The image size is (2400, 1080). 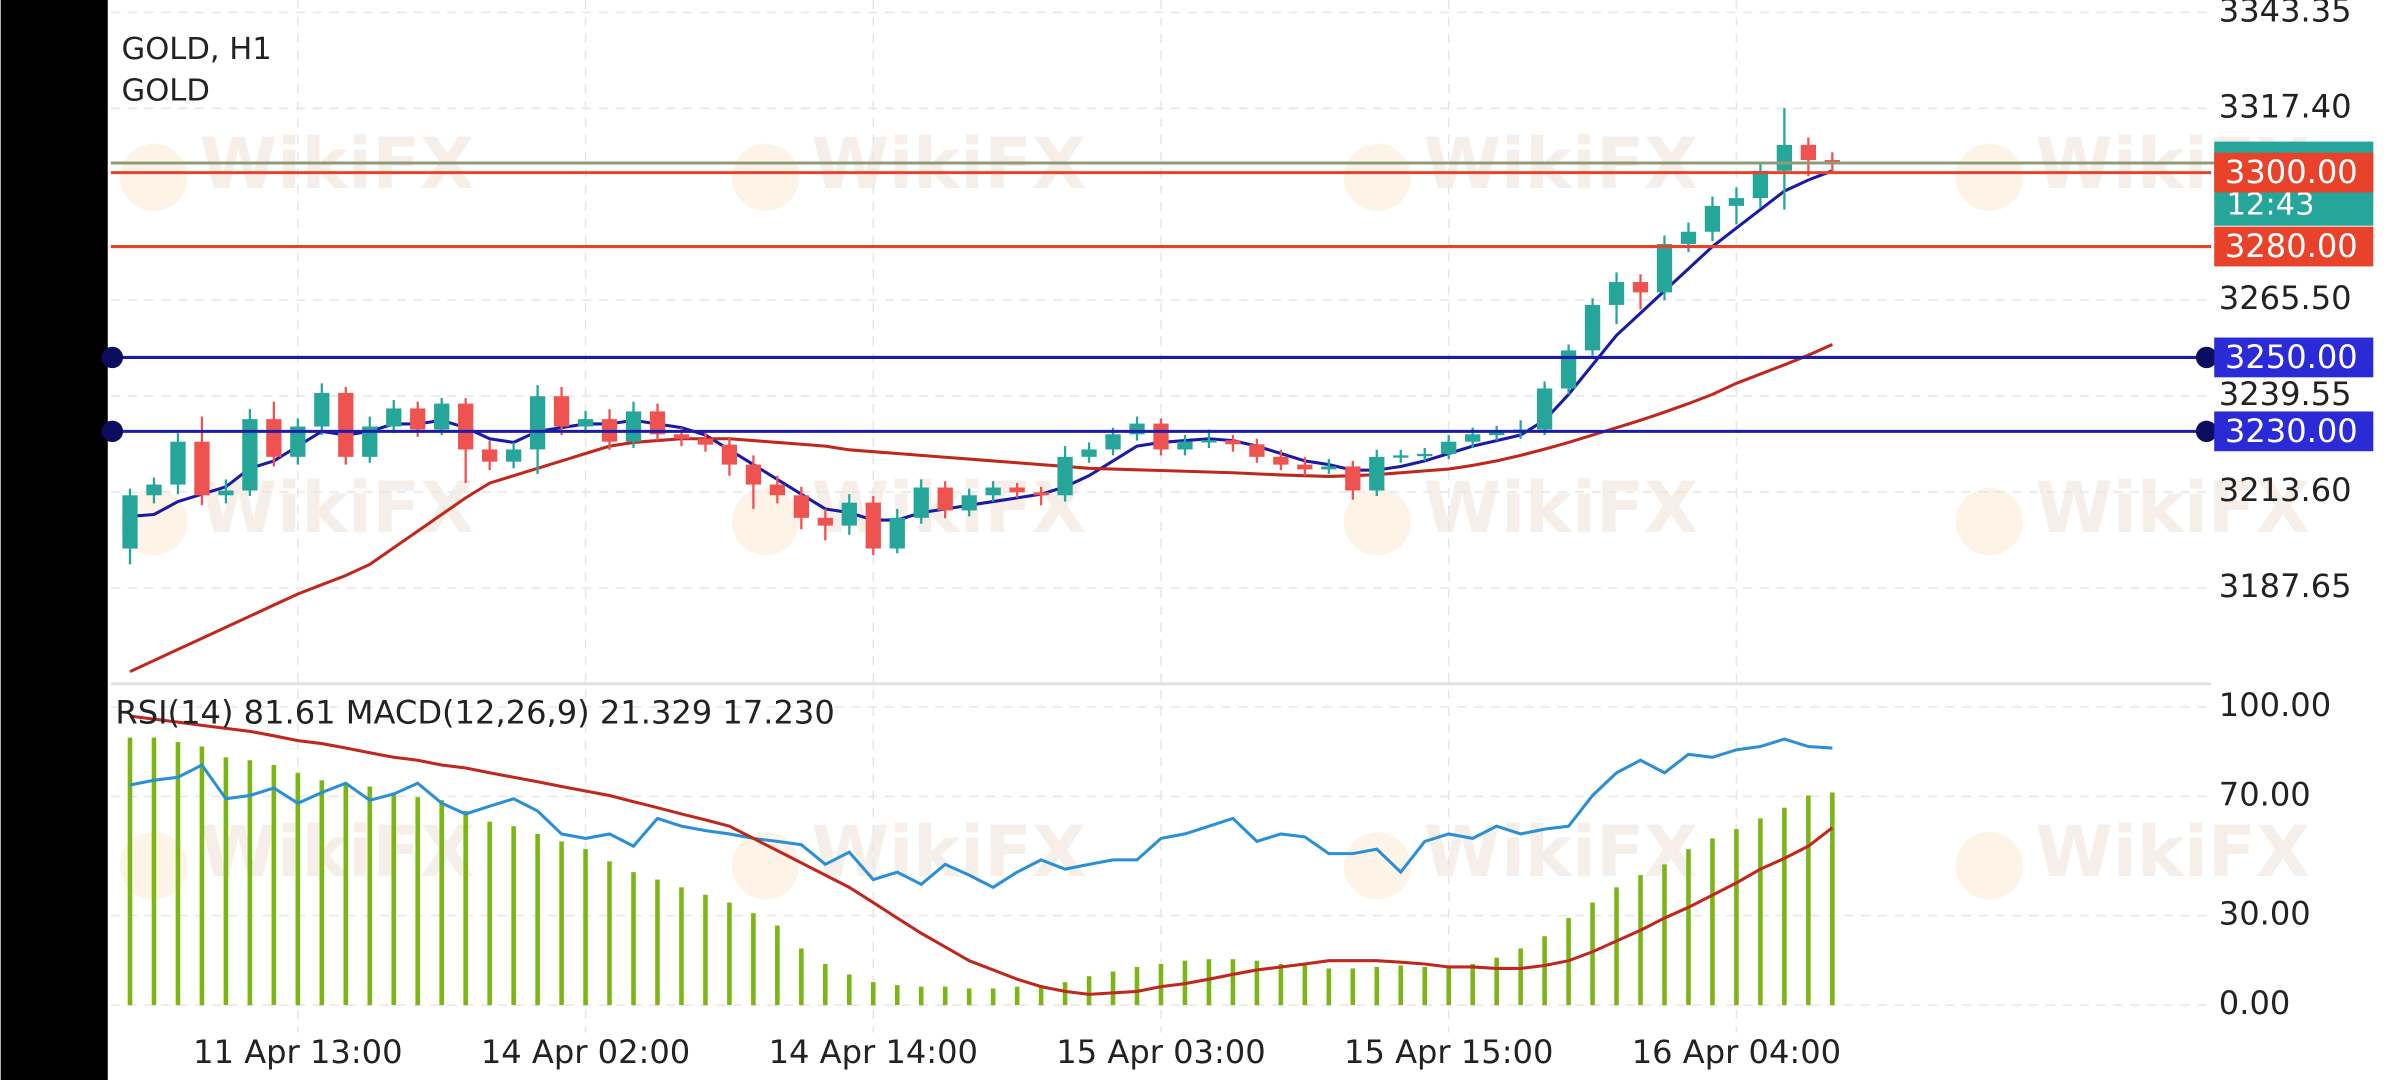 What do you see at coordinates (585, 1052) in the screenshot?
I see `x-tick-label: 14 Apr 02:00` at bounding box center [585, 1052].